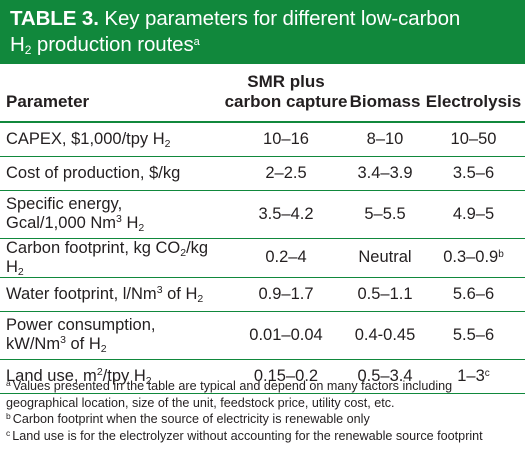 The height and width of the screenshot is (452, 525). I want to click on param-text-mid: /tpy H, so click(124, 375).